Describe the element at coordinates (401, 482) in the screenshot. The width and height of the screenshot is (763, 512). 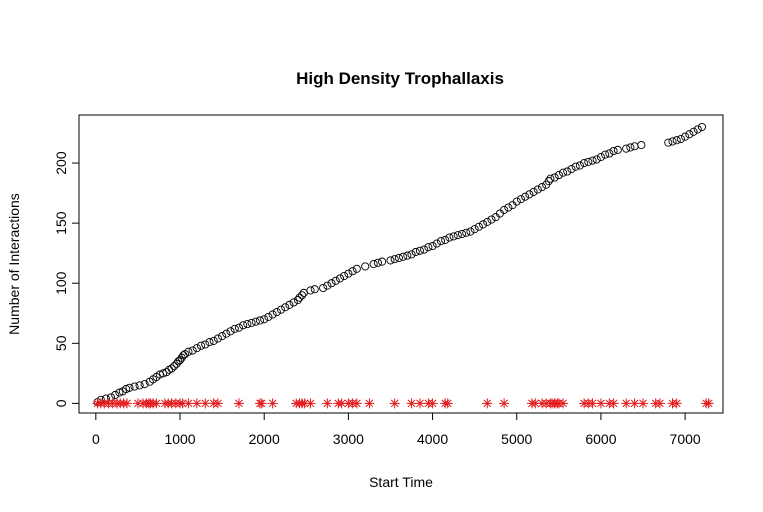
I see `x-axis-label: Start Time` at that location.